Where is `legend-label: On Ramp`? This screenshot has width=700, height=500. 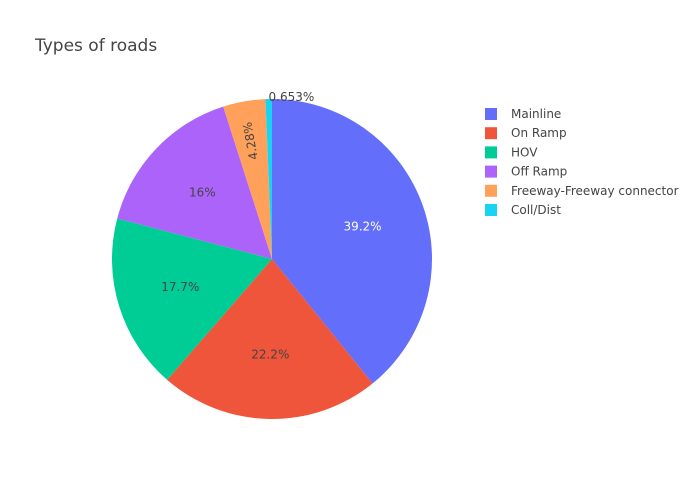
legend-label: On Ramp is located at coordinates (539, 133).